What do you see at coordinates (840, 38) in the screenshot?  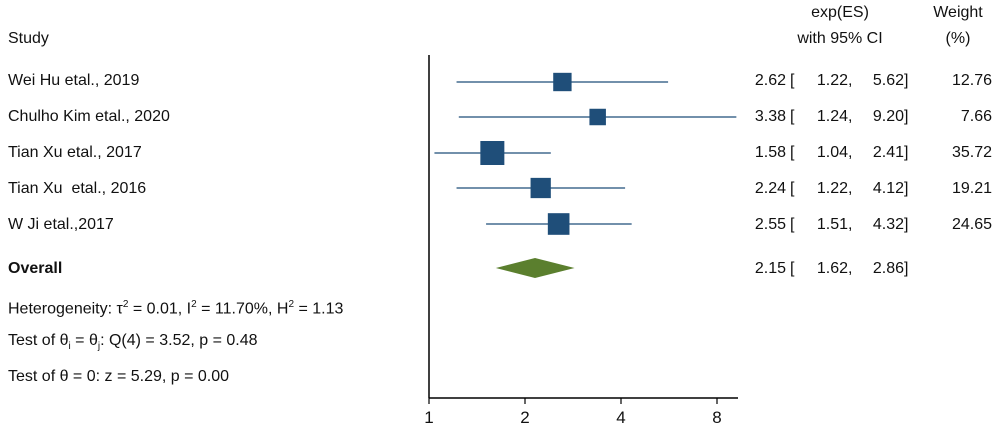 I see `effect-column-header-line2: with 95% CI` at bounding box center [840, 38].